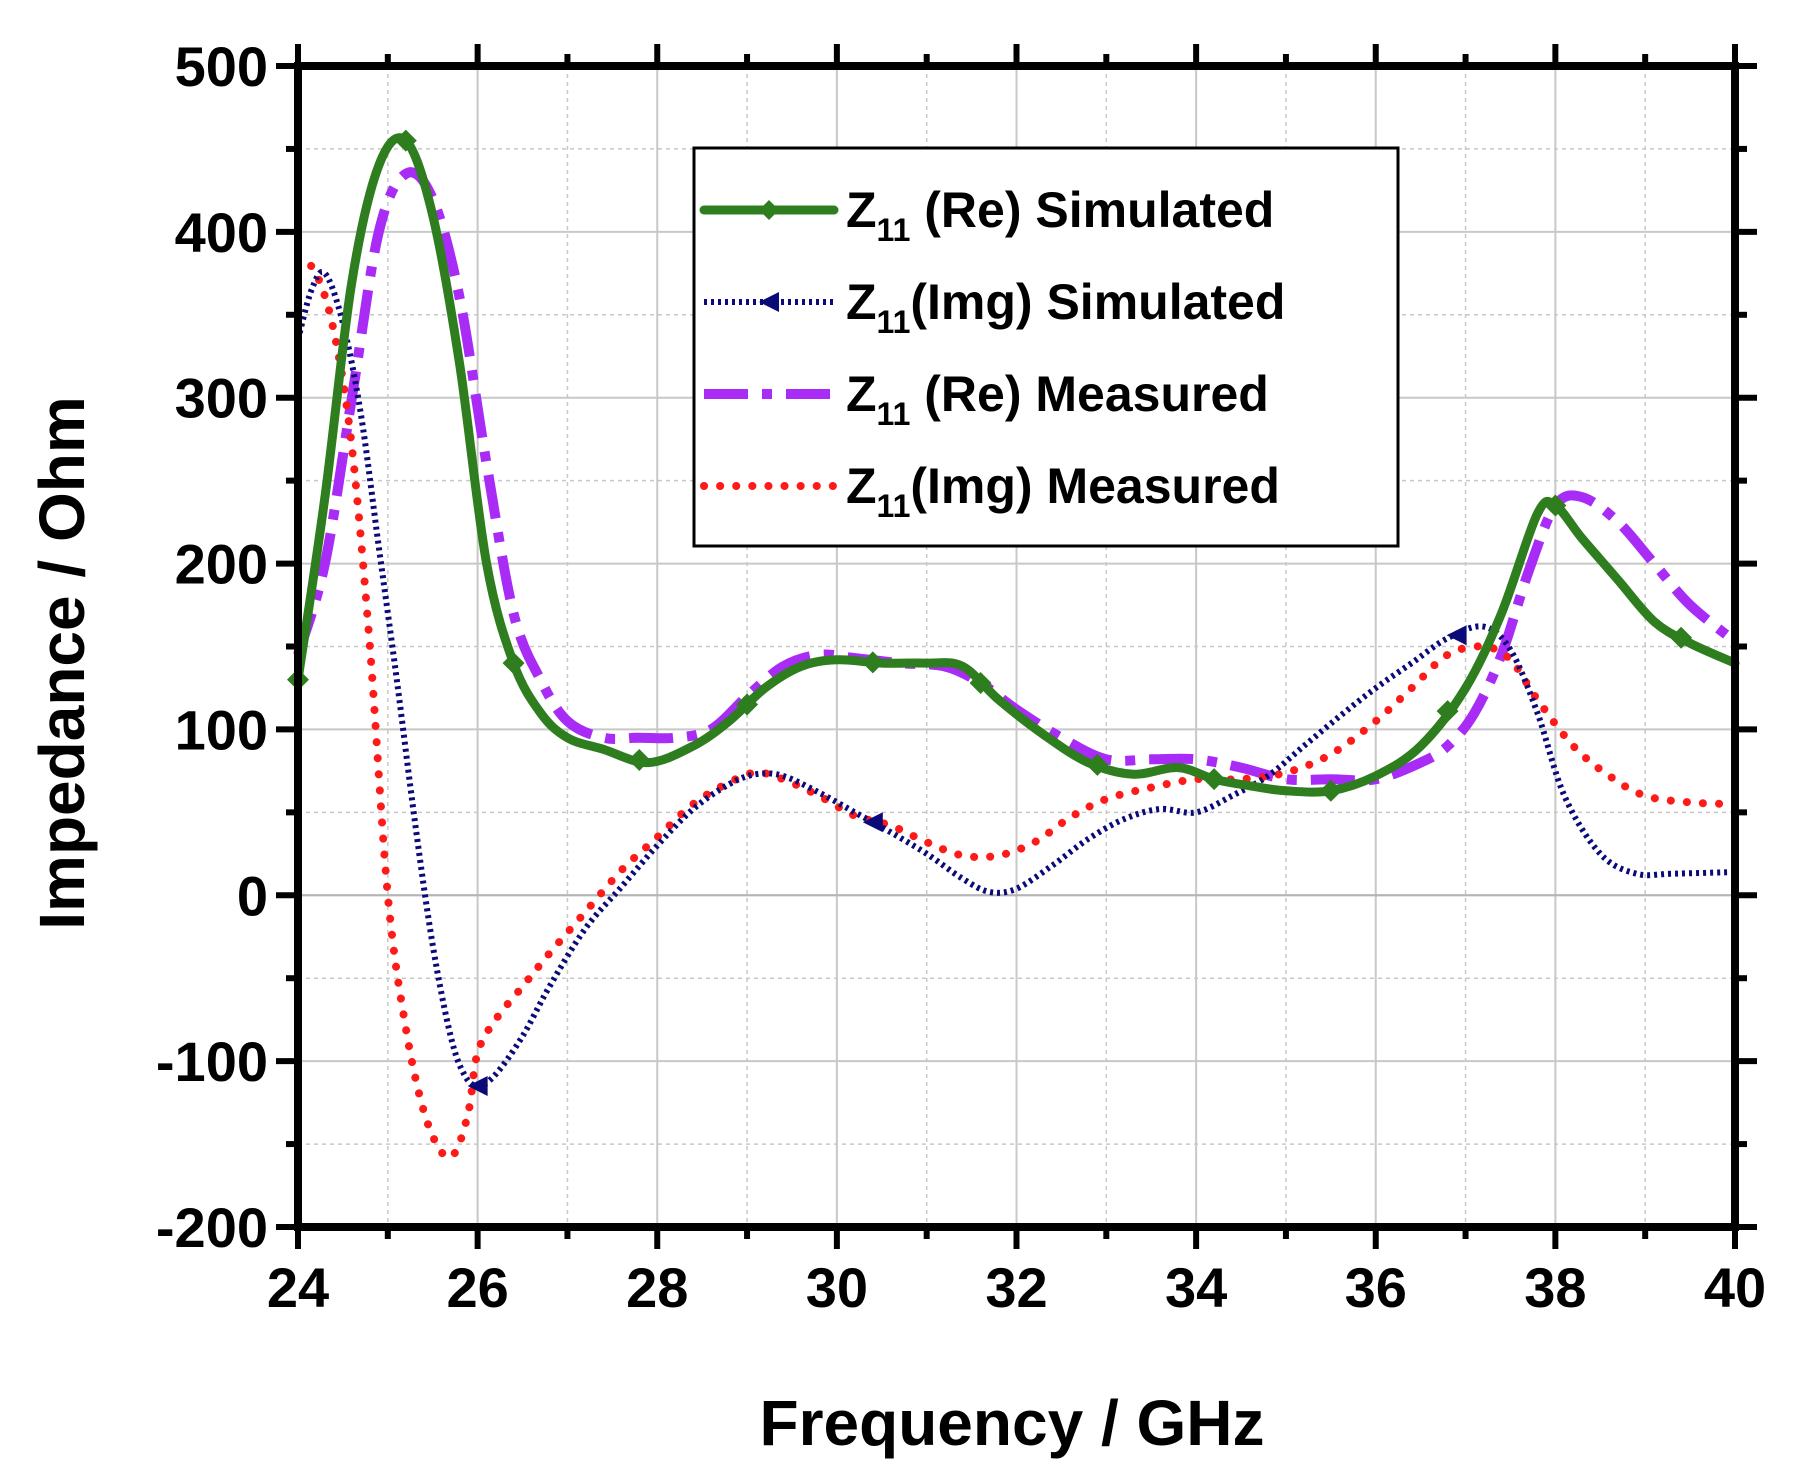 This screenshot has height=1482, width=1801. I want to click on legend-label: Z11 (Re) Simulated, so click(1060, 215).